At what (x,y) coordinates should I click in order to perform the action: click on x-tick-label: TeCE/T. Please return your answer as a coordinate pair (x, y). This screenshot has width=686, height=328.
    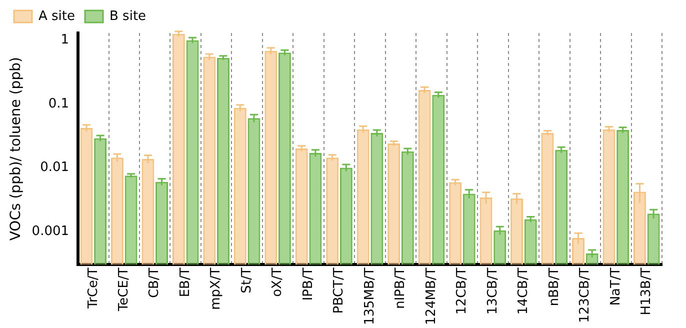
    Looking at the image, I should click on (124, 290).